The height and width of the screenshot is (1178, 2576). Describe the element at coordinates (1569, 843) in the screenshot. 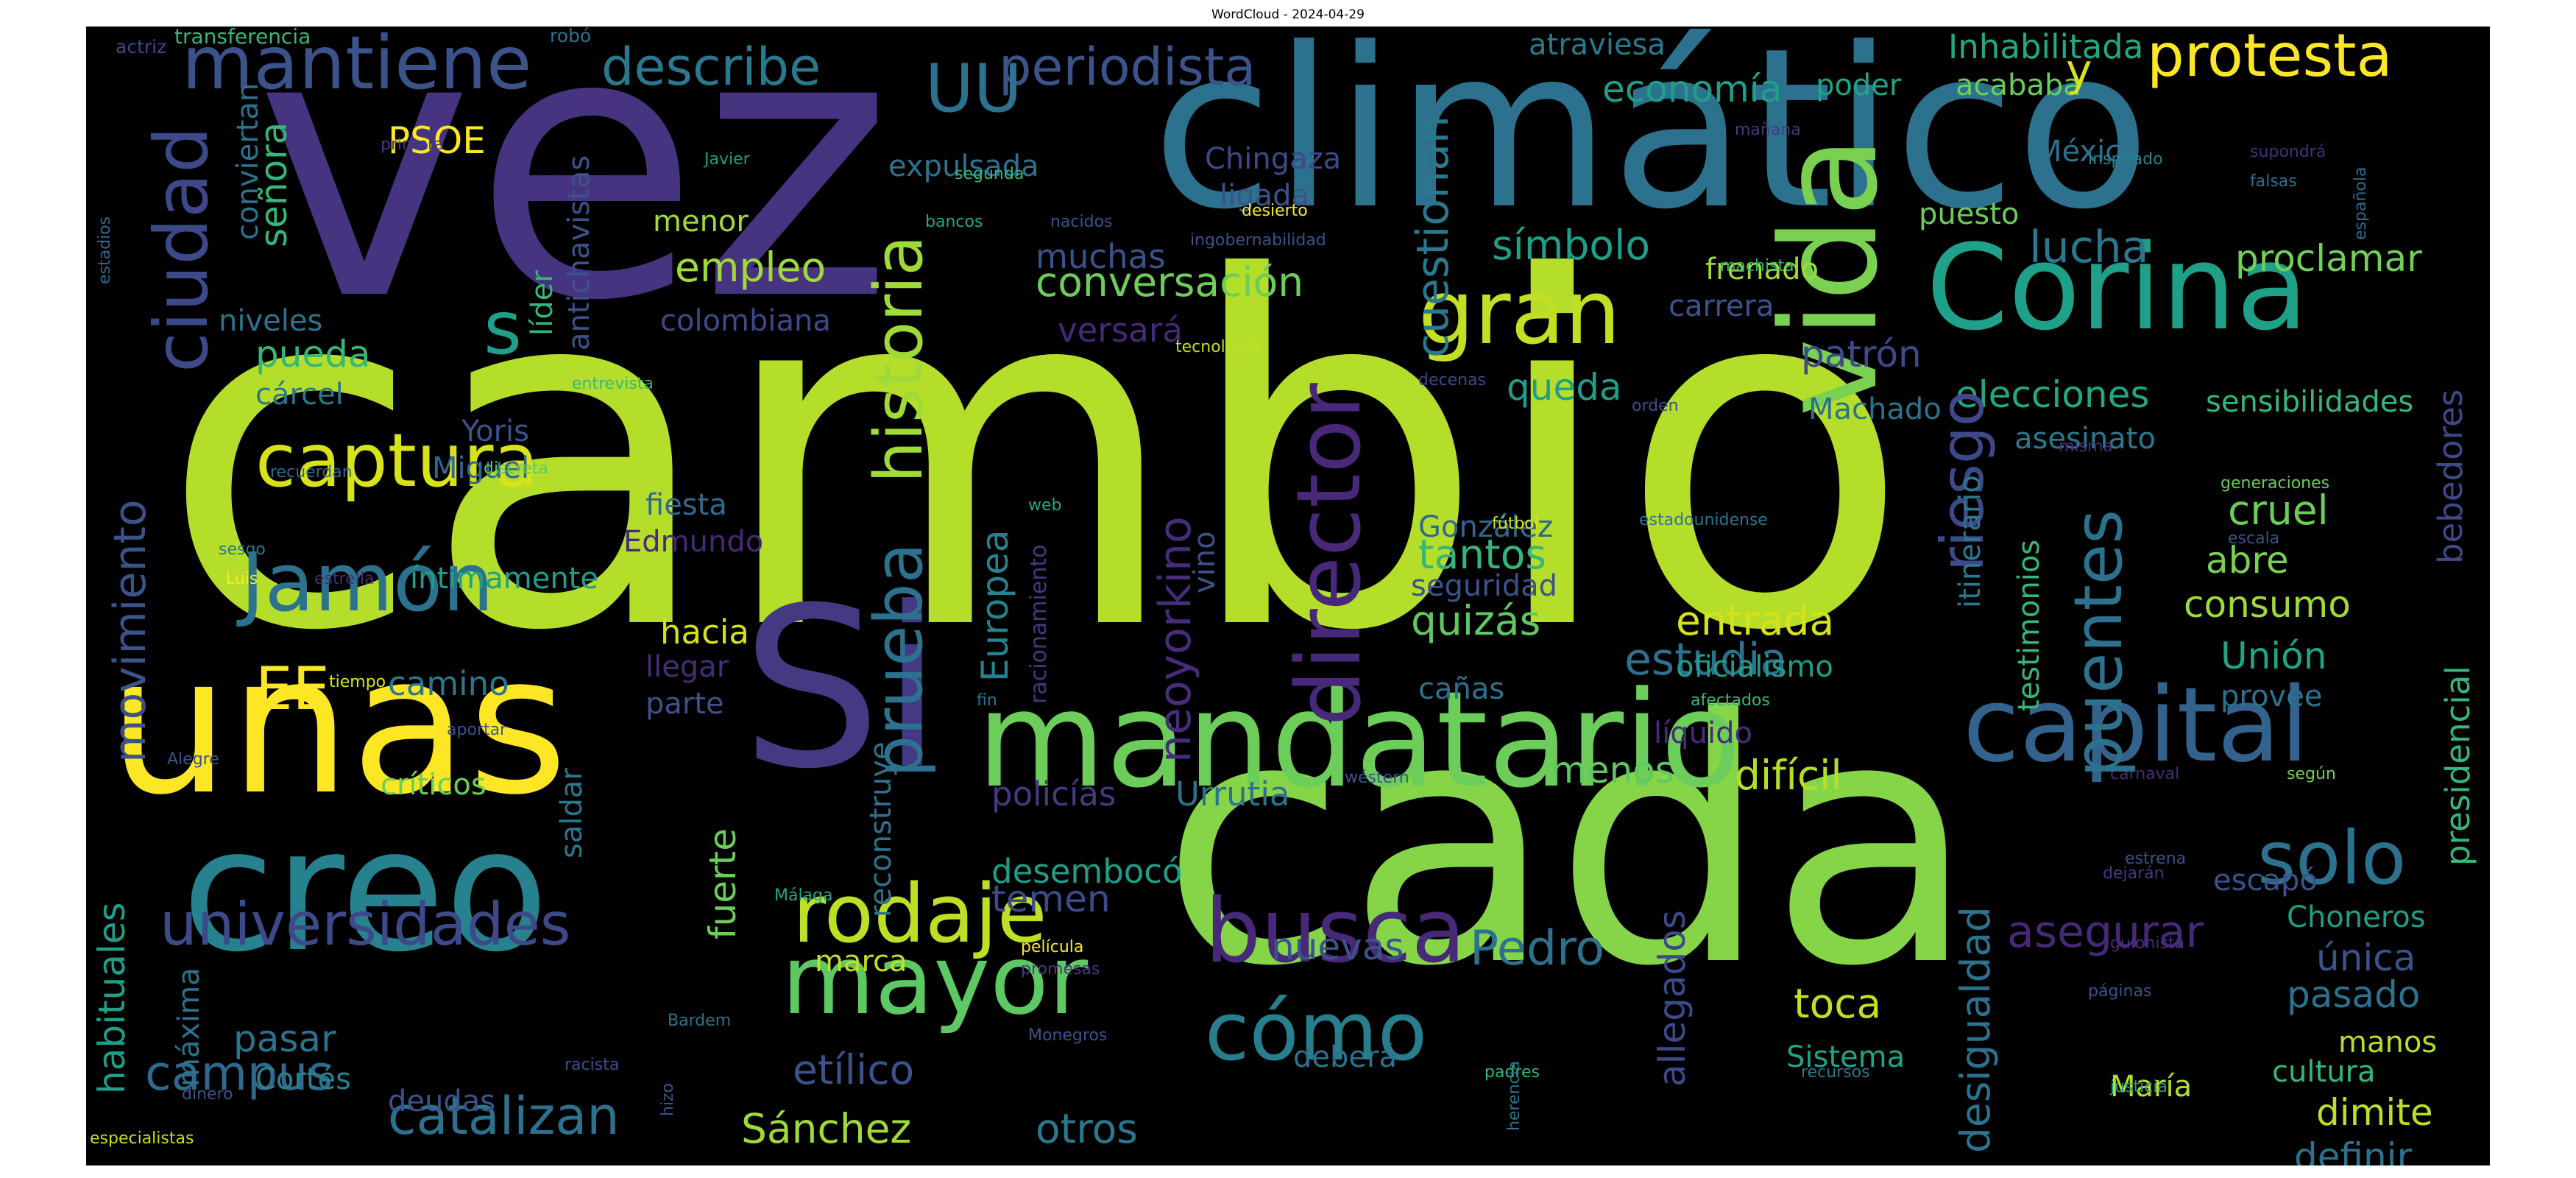

I see `word-2: cada` at that location.